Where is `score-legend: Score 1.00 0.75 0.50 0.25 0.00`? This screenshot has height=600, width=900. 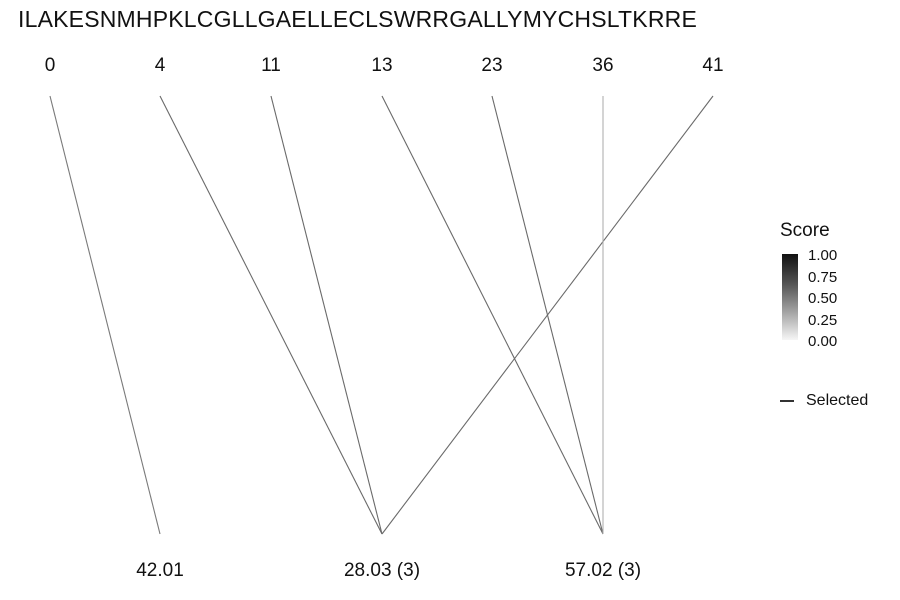
score-legend: Score 1.00 0.75 0.50 0.25 0.00 is located at coordinates (835, 285).